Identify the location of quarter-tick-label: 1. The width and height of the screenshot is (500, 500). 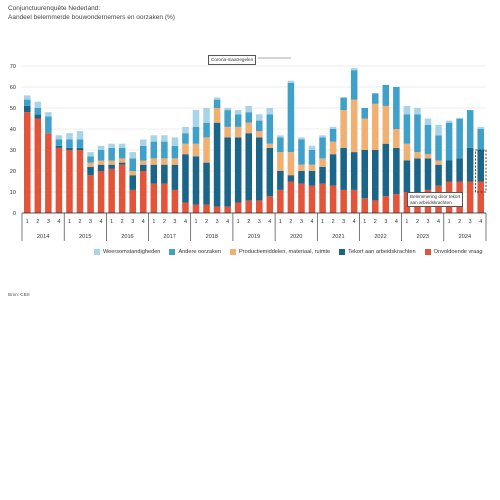
(238, 222).